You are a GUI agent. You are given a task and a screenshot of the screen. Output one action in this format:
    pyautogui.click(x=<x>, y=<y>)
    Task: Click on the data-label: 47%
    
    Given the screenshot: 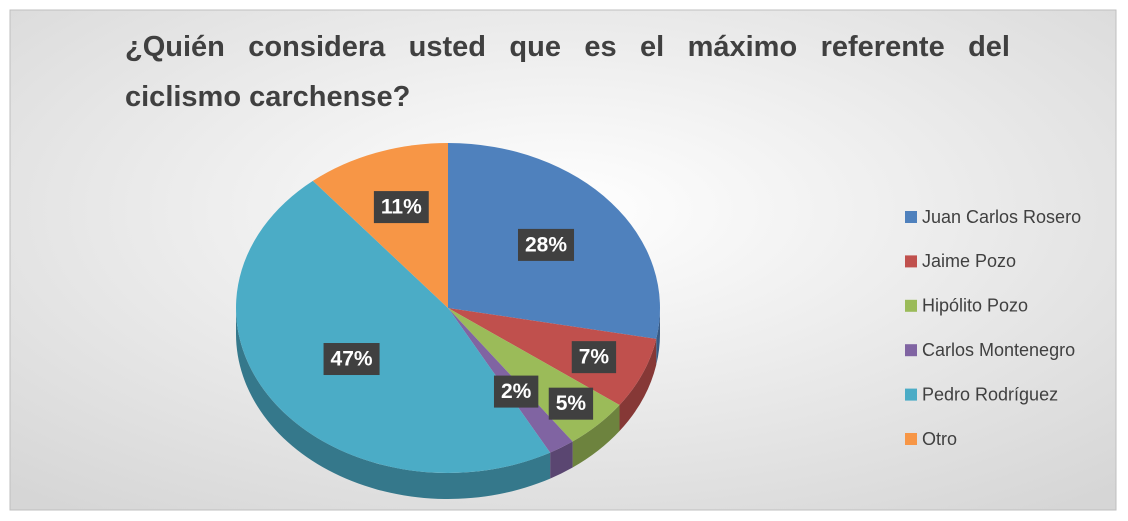 What is the action you would take?
    pyautogui.click(x=352, y=359)
    